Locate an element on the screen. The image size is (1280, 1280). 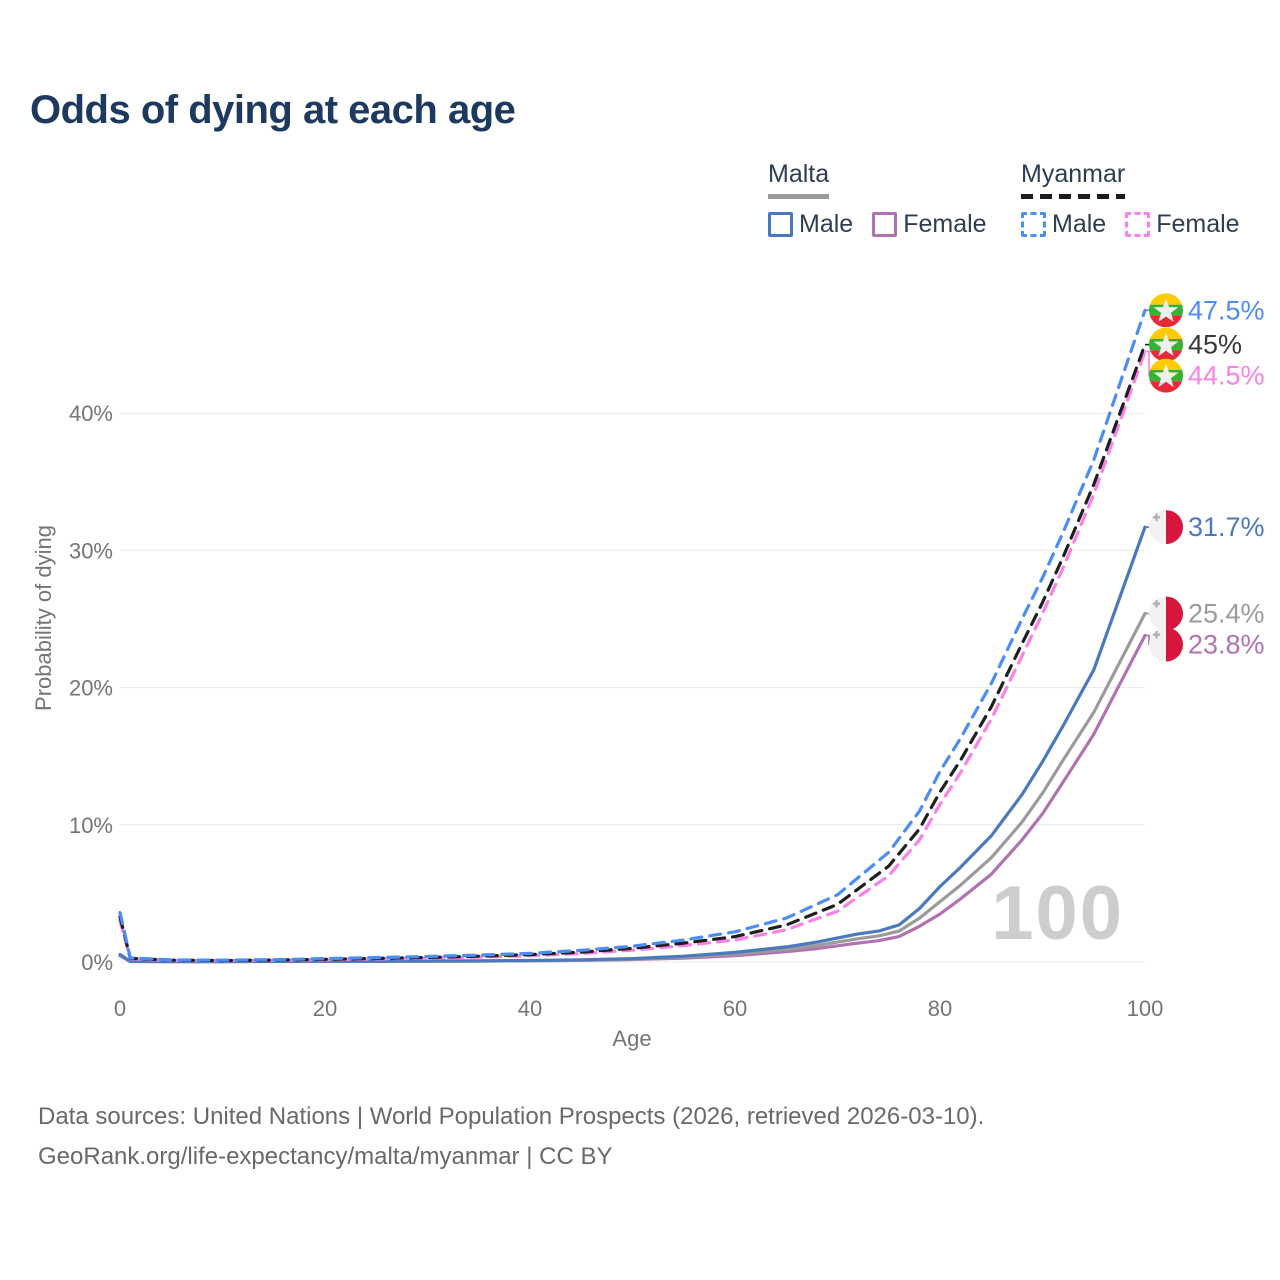
end-value-label-malta-combined: 25.4% is located at coordinates (1226, 614).